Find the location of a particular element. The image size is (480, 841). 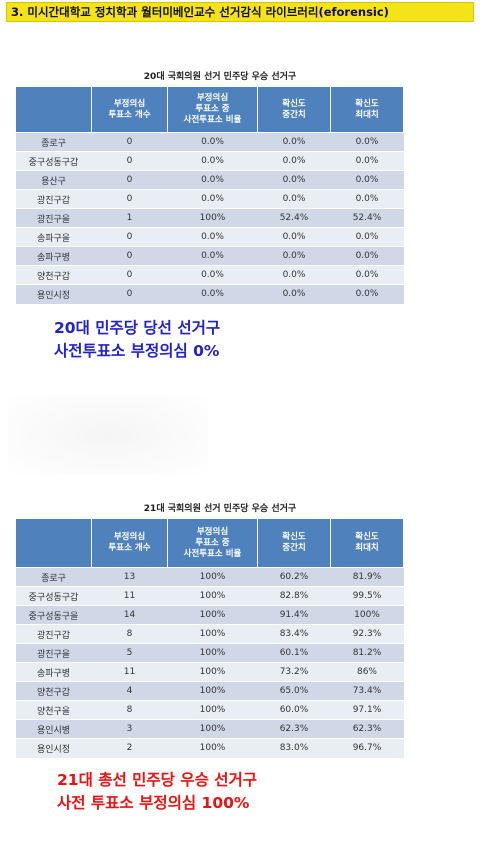

table1-row: 양천구갑 0 0.0% 0.0% 0.0% is located at coordinates (209, 275).